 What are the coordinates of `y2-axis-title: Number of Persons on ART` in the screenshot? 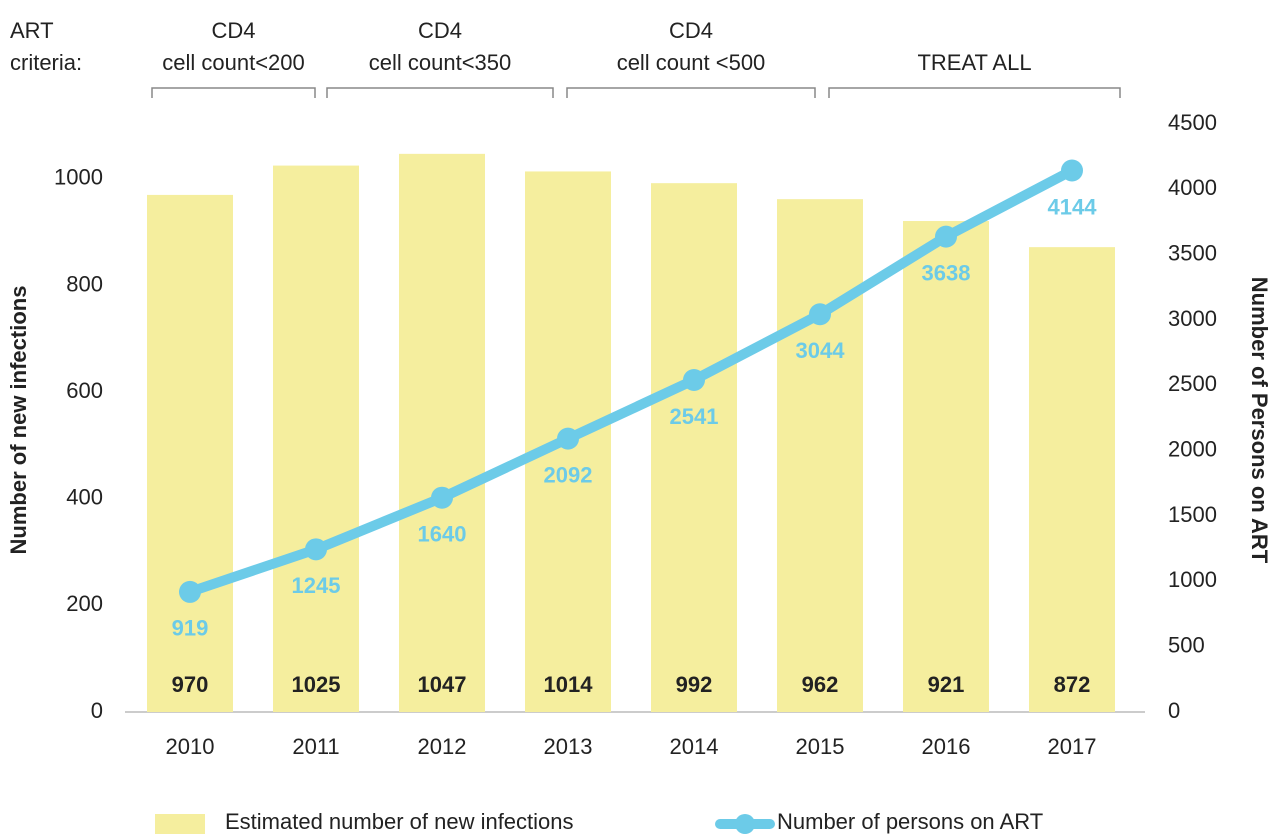 It's located at (1259, 420).